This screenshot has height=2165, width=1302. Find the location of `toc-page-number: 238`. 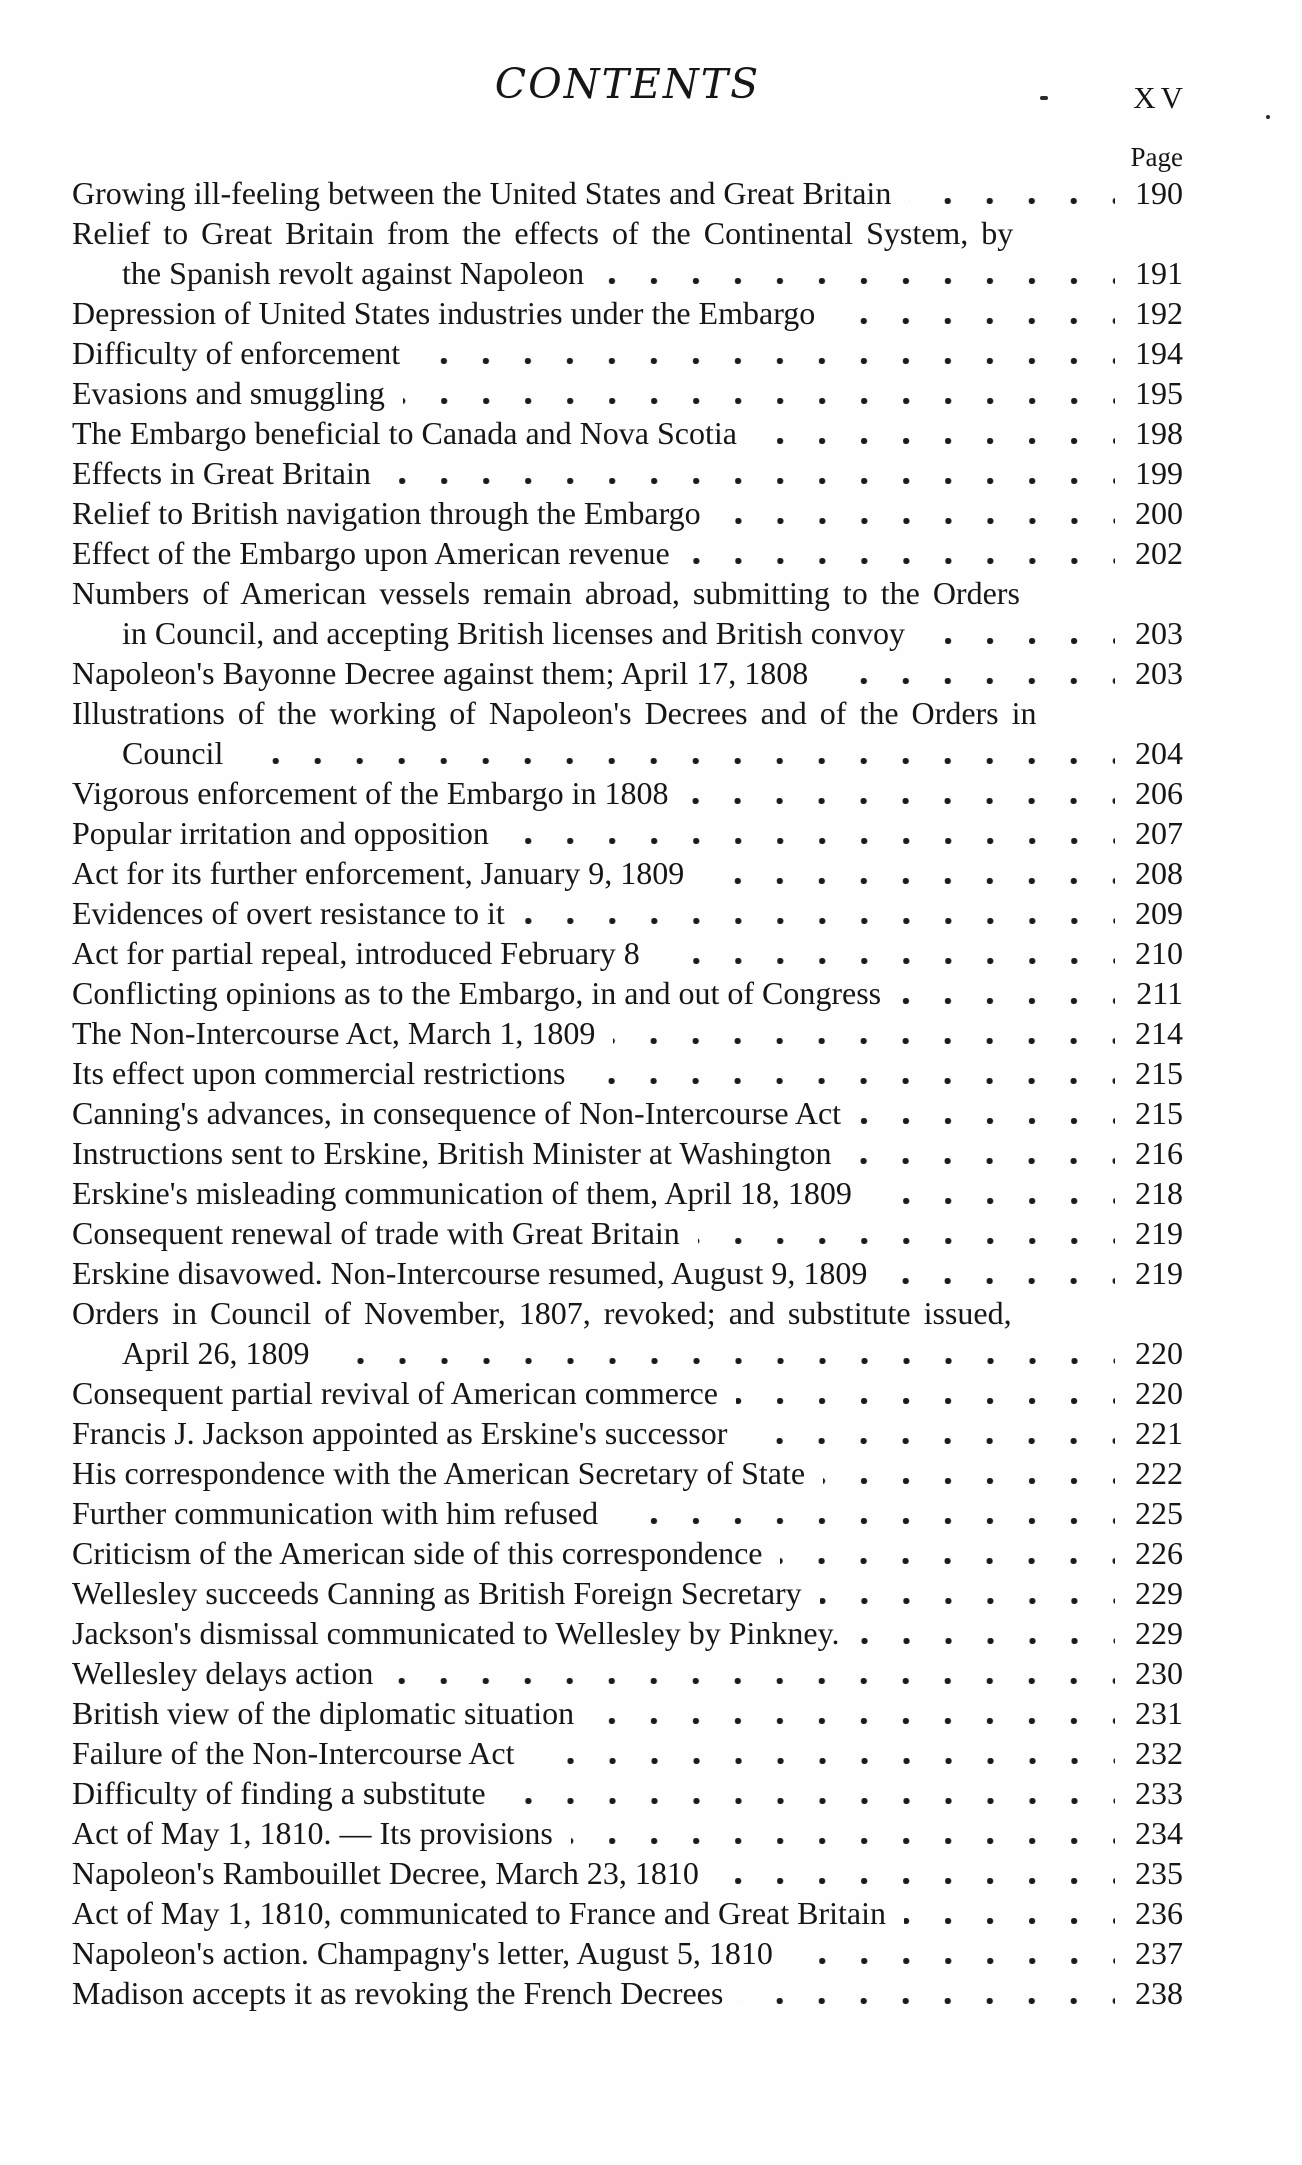

toc-page-number: 238 is located at coordinates (1159, 1993).